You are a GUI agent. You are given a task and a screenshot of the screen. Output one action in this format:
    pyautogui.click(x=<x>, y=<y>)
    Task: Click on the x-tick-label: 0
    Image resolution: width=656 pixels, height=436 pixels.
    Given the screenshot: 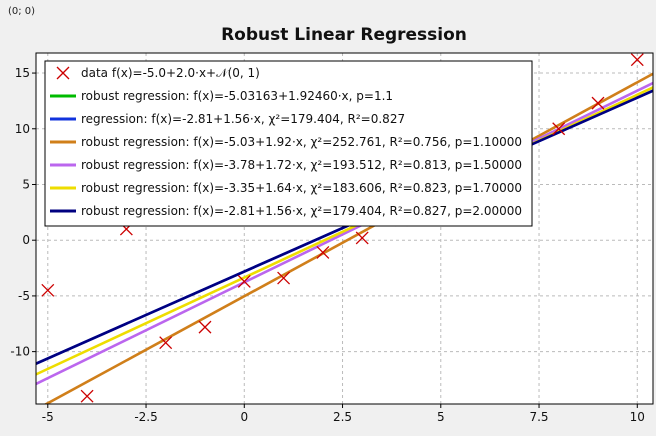 What is the action you would take?
    pyautogui.click(x=244, y=417)
    